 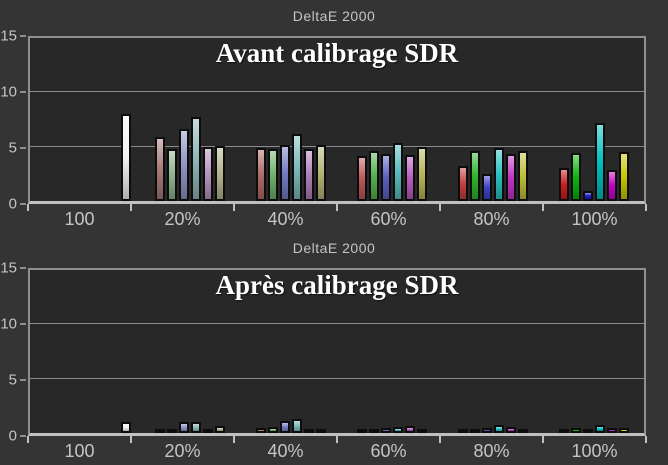 What do you see at coordinates (12, 380) in the screenshot?
I see `y-axis-label-5: 5` at bounding box center [12, 380].